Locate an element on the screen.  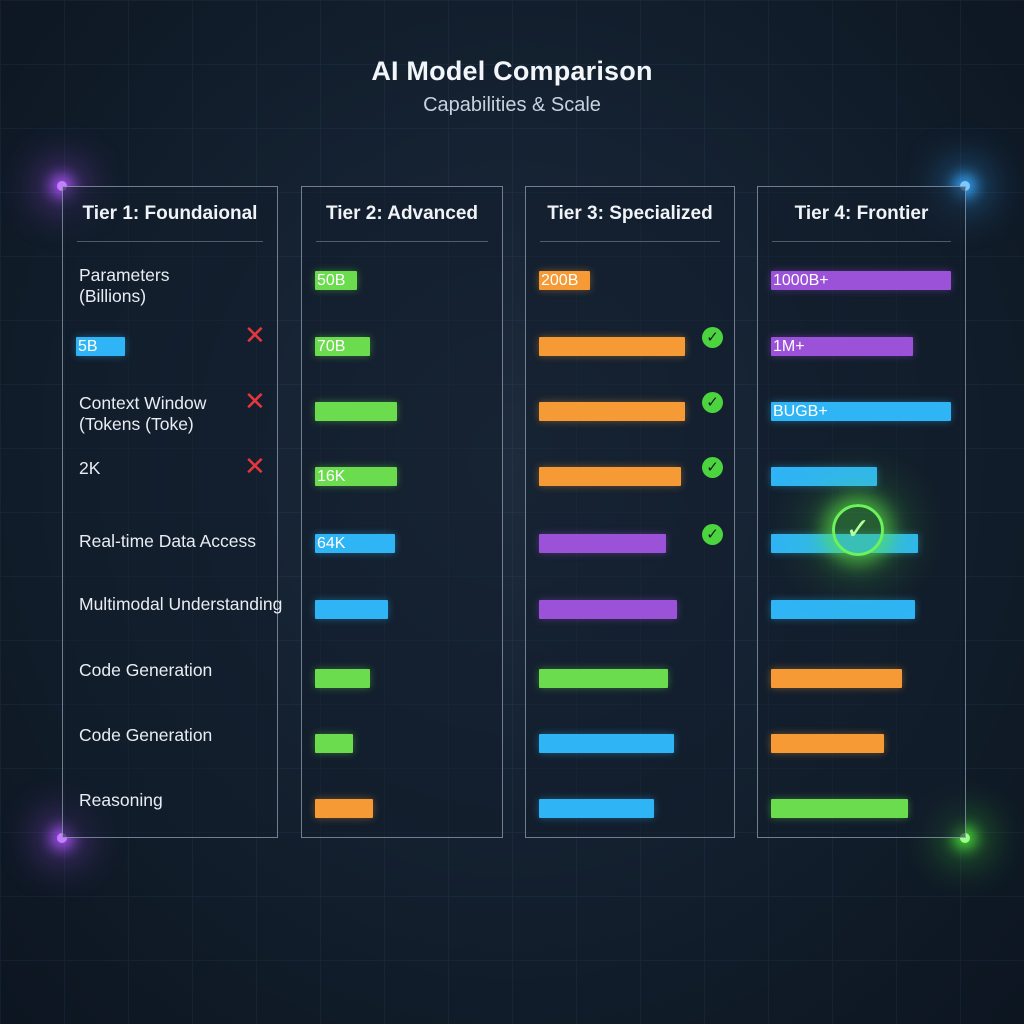
row-label: Context Window is located at coordinates (143, 403).